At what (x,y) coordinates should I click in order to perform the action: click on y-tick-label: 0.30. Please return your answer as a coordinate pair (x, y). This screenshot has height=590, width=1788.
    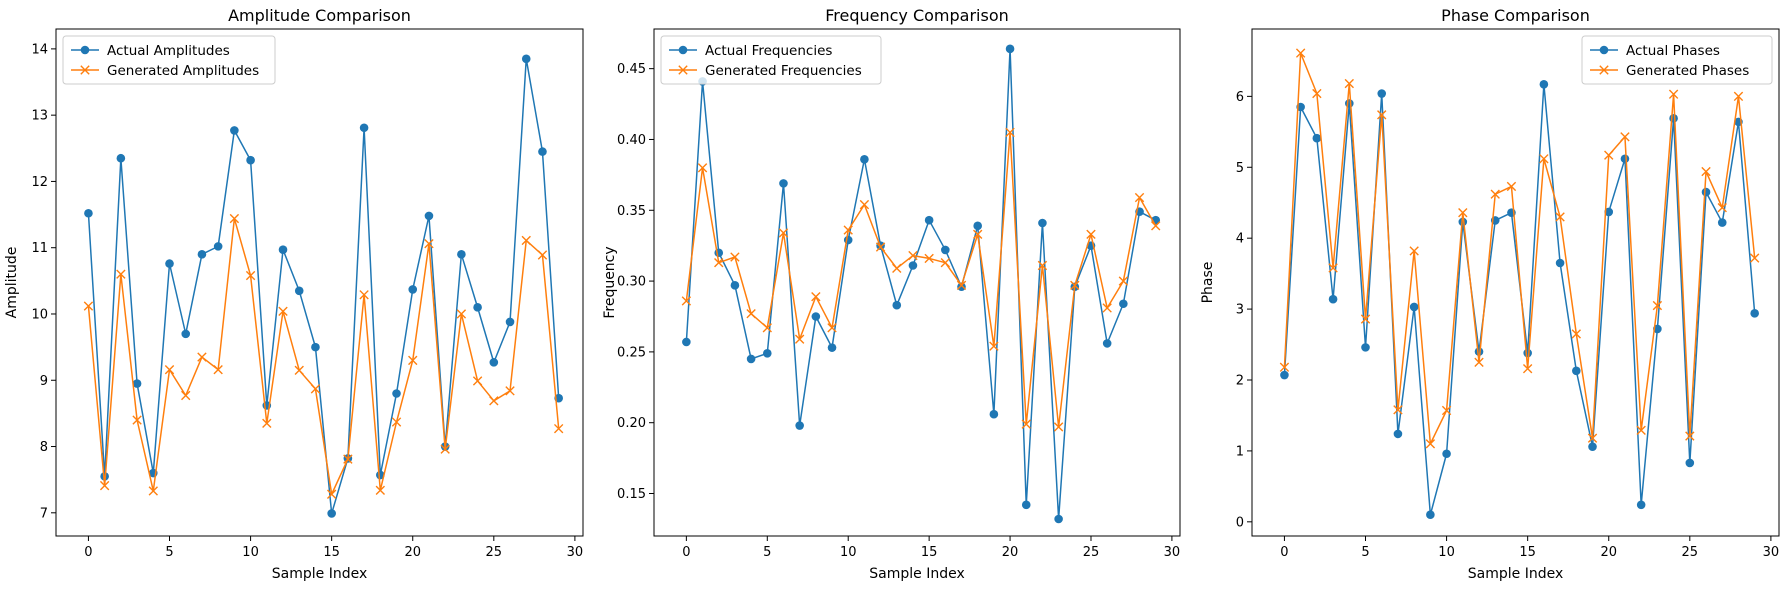
    Looking at the image, I should click on (631, 282).